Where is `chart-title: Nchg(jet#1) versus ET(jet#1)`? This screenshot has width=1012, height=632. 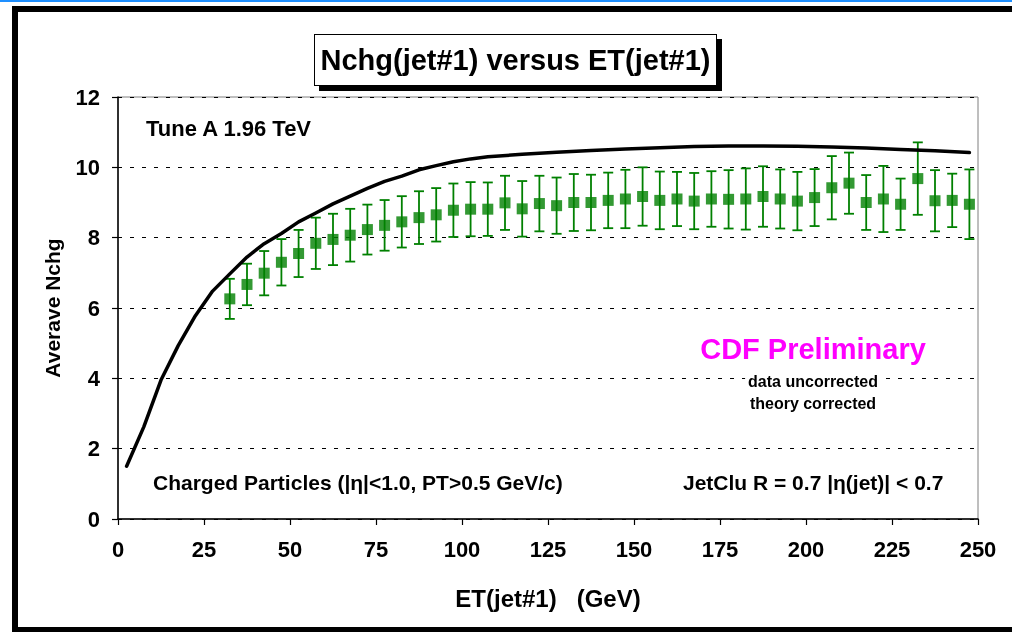 chart-title: Nchg(jet#1) versus ET(jet#1) is located at coordinates (515, 60).